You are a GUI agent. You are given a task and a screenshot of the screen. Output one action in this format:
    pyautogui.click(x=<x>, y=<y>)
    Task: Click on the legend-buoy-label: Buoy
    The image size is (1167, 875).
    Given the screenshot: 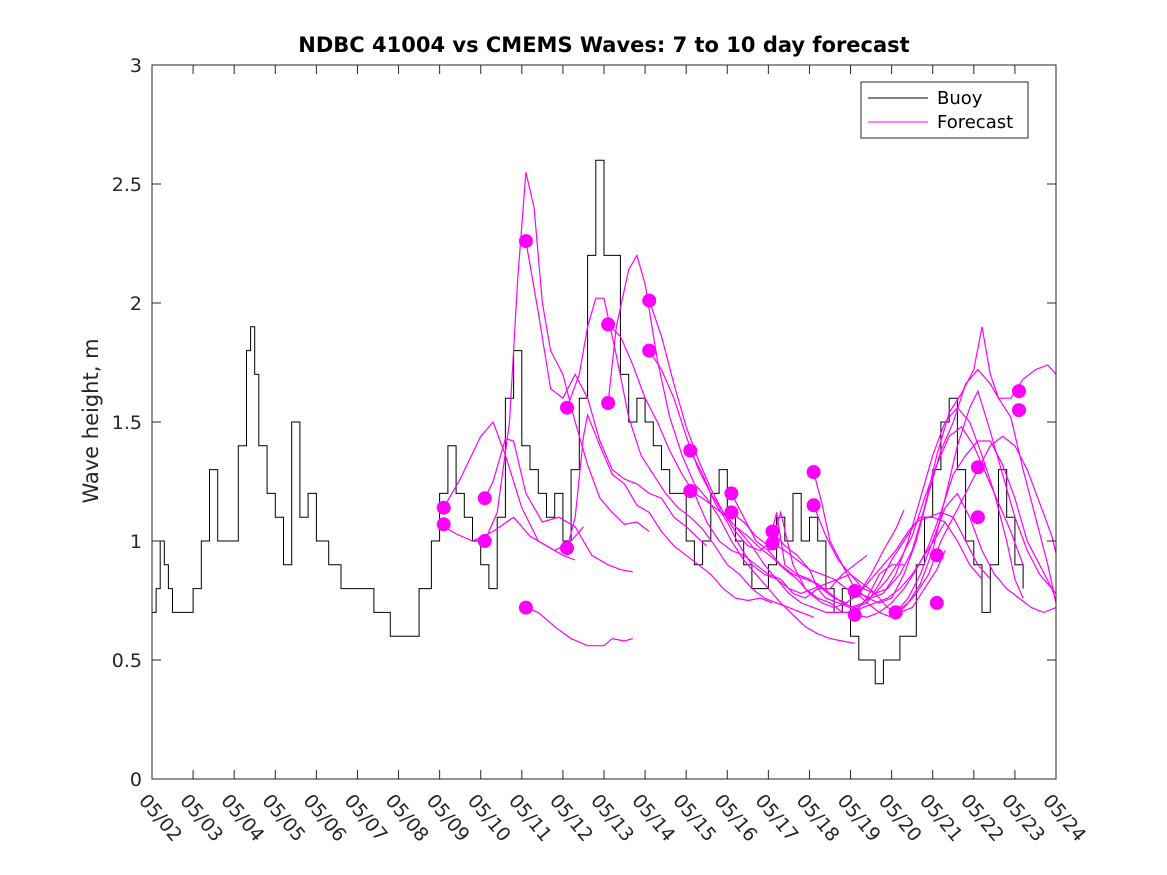 What is the action you would take?
    pyautogui.click(x=960, y=98)
    